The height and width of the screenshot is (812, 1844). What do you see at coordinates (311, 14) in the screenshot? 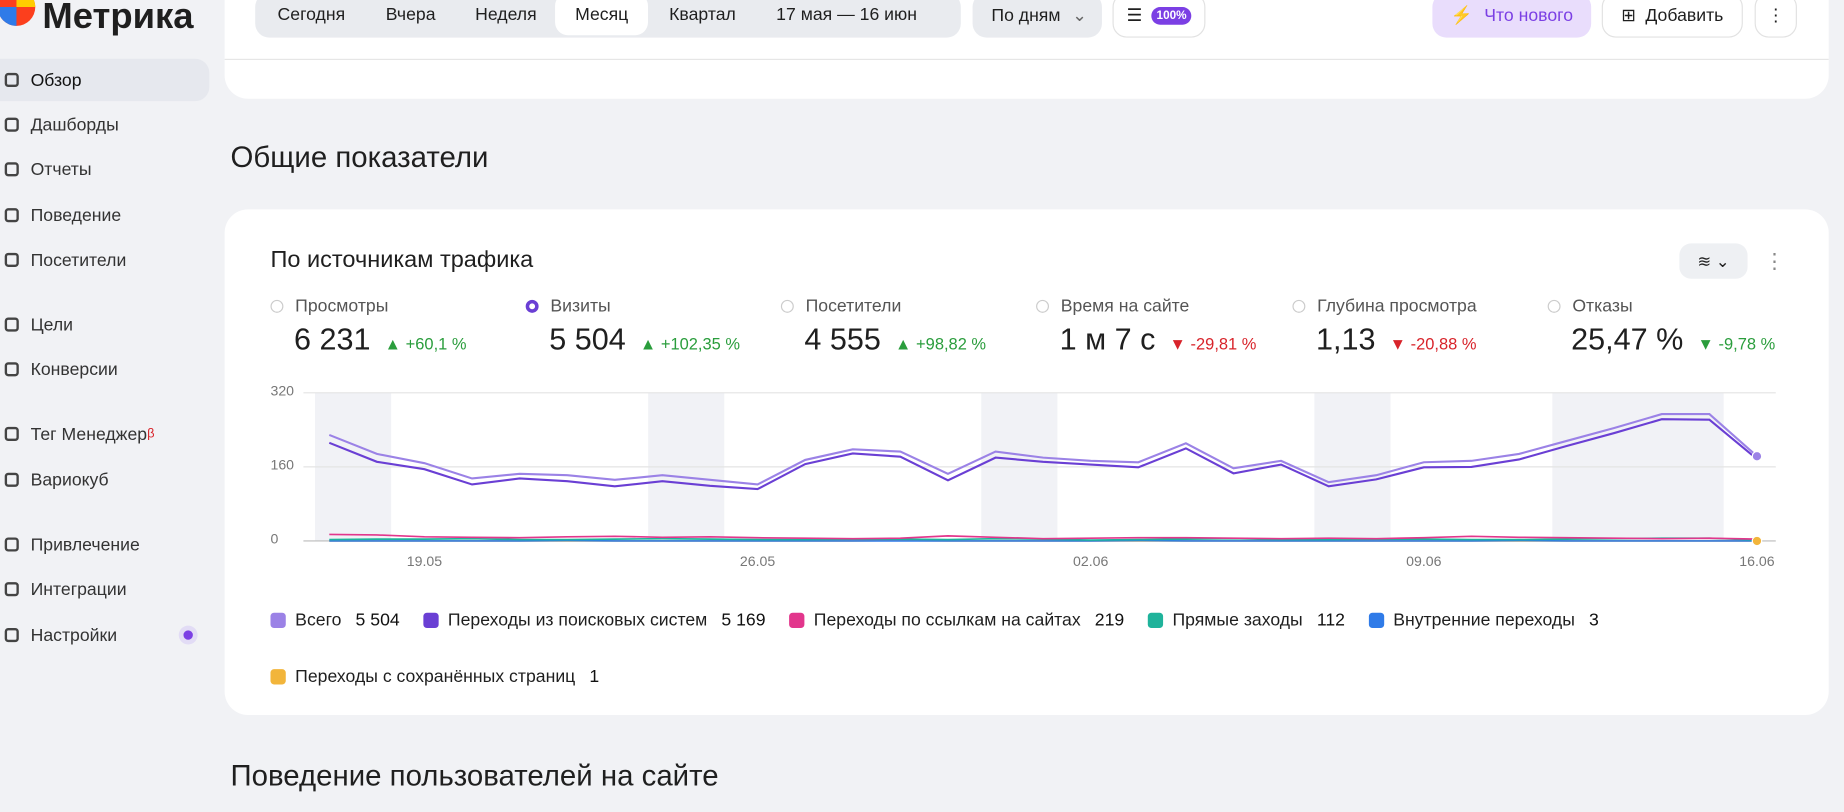
I see `period: Сегодня` at bounding box center [311, 14].